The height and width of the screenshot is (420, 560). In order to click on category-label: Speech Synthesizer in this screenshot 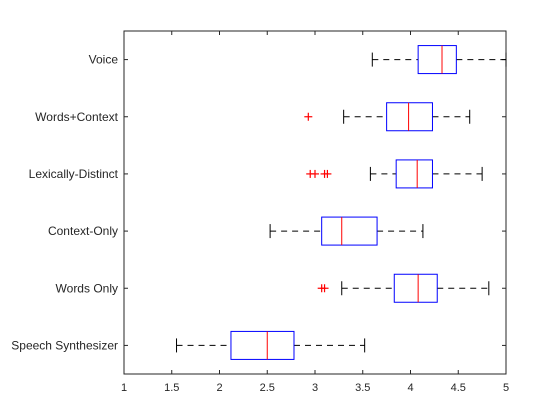, I will do `click(64, 345)`.